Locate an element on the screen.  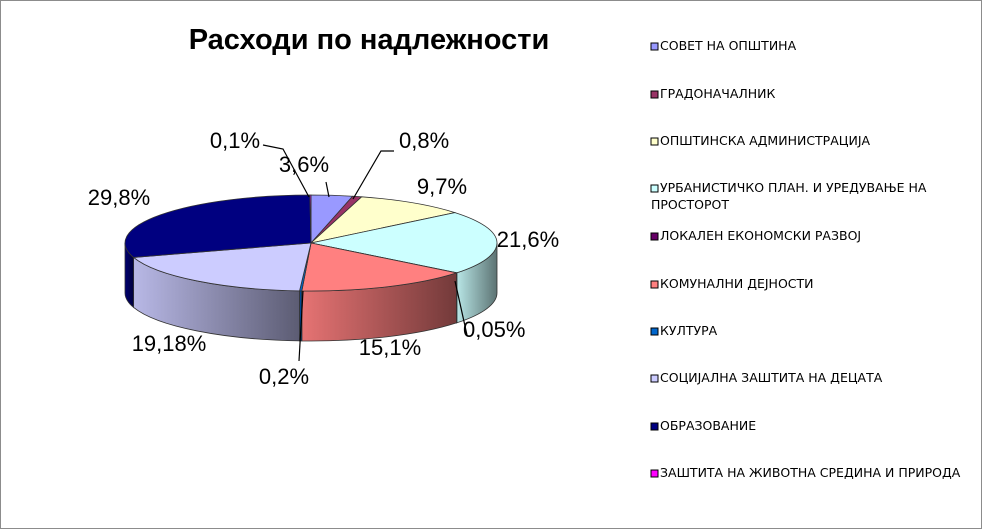
legend-swatch-заштита-на-животна-средина-и-природа is located at coordinates (654, 473).